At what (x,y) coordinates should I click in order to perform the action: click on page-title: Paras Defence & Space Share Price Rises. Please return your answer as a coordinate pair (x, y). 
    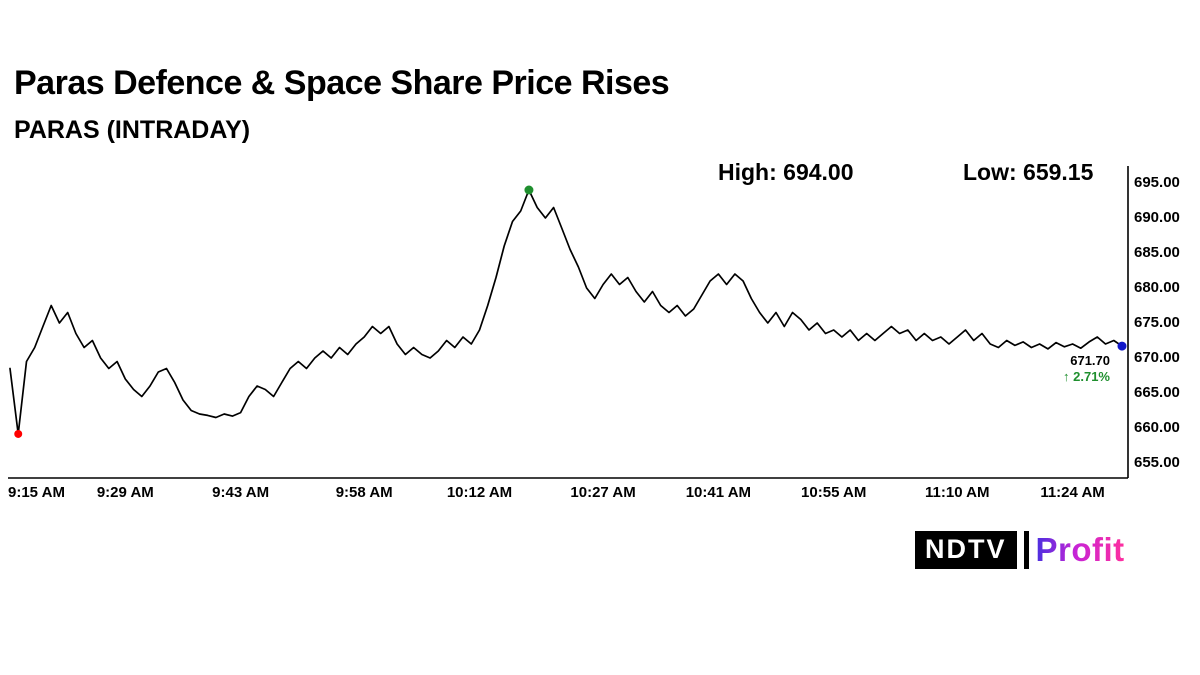
    Looking at the image, I should click on (342, 83).